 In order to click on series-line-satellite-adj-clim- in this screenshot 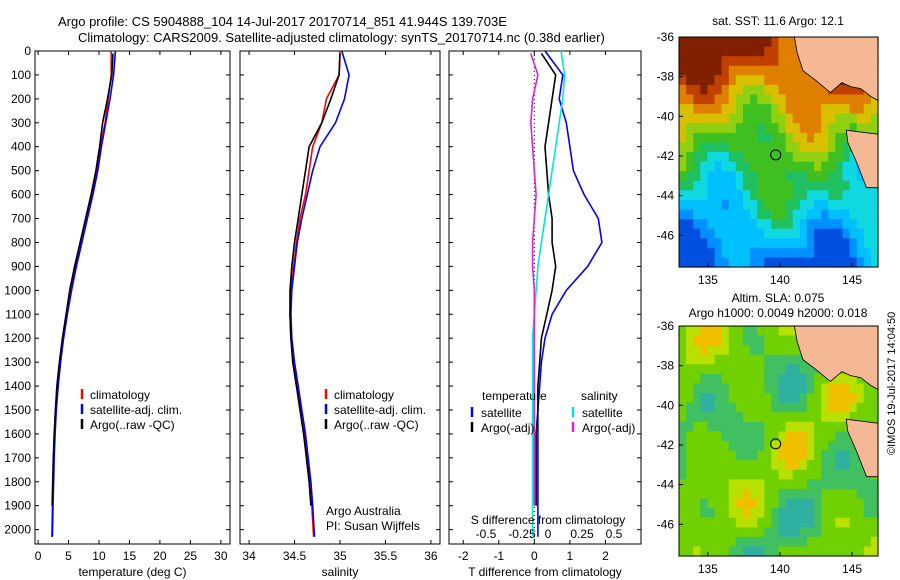, I will do `click(320, 293)`.